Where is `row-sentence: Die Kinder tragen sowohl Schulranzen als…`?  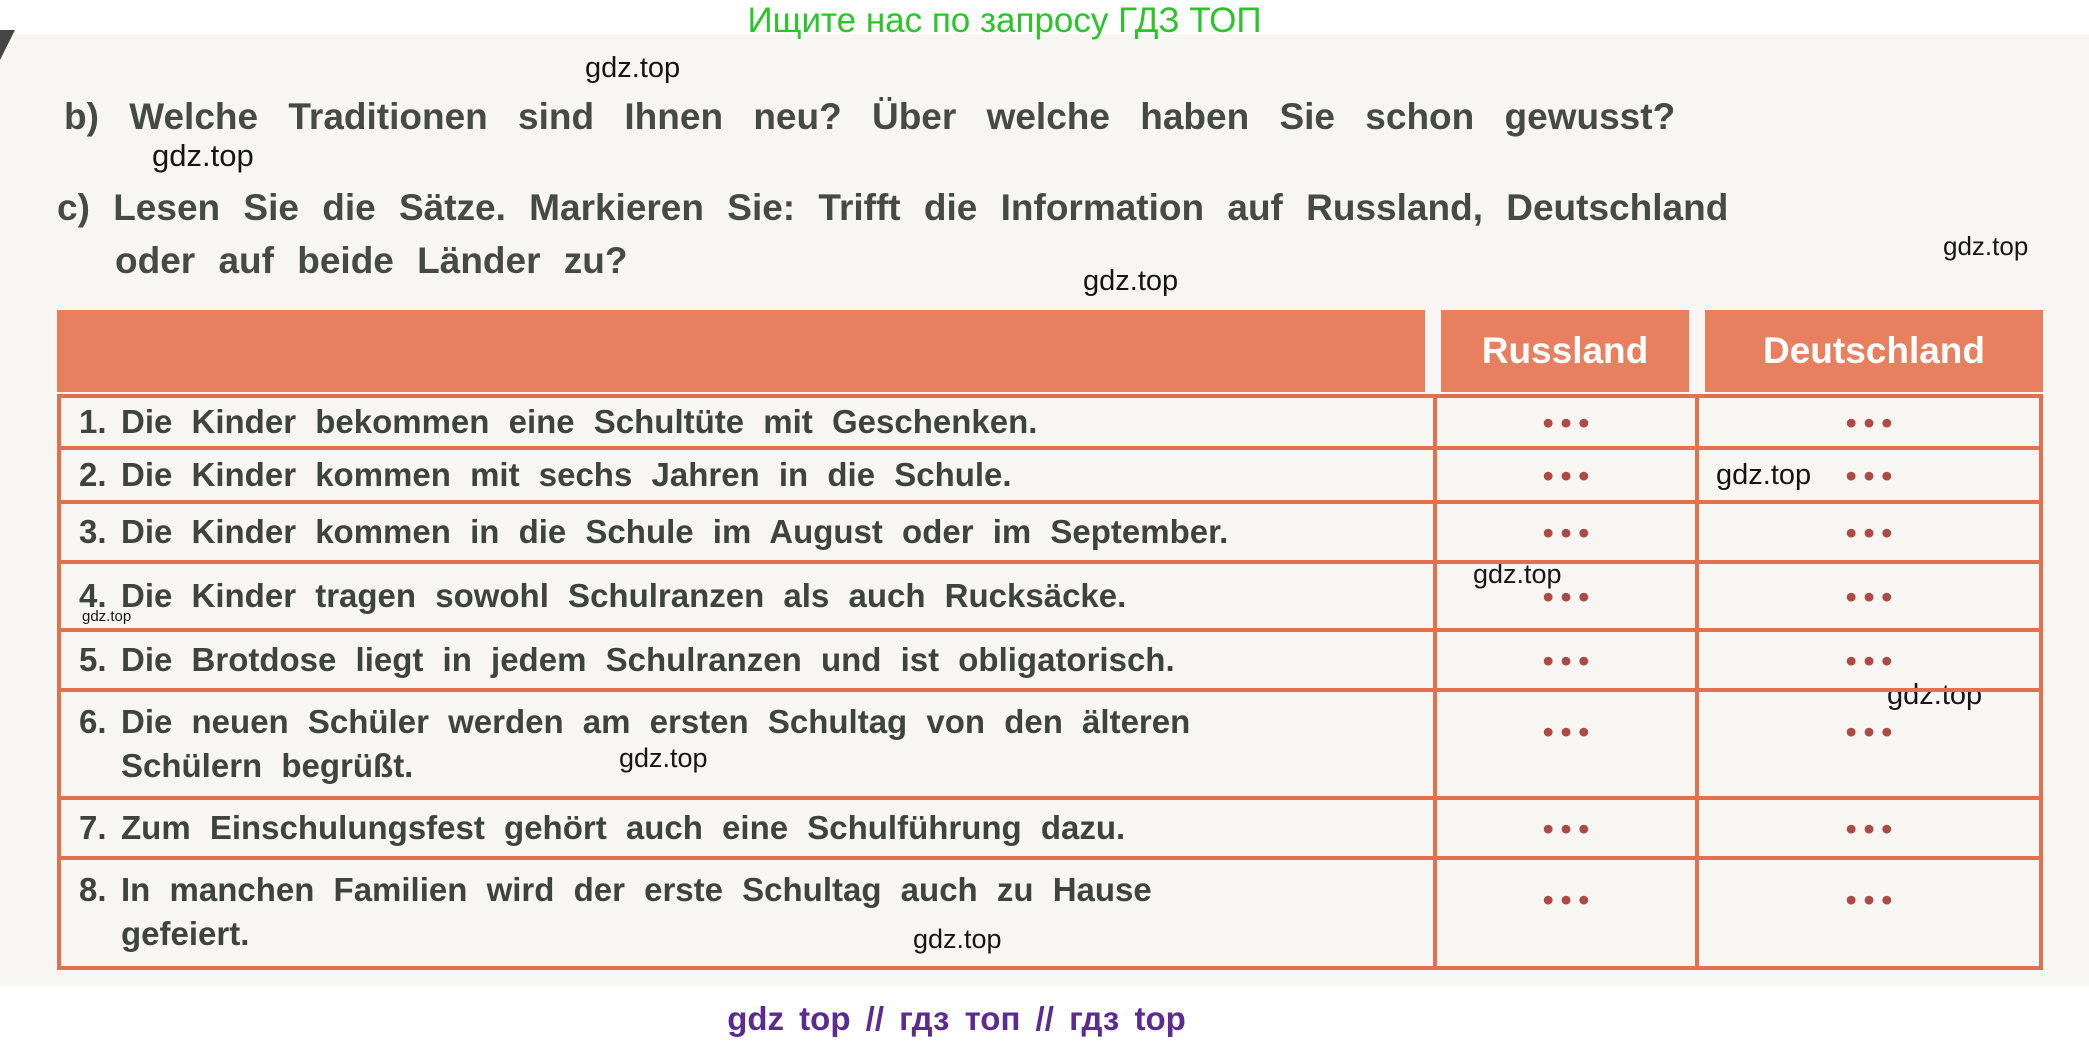 row-sentence: Die Kinder tragen sowohl Schulranzen als… is located at coordinates (624, 595).